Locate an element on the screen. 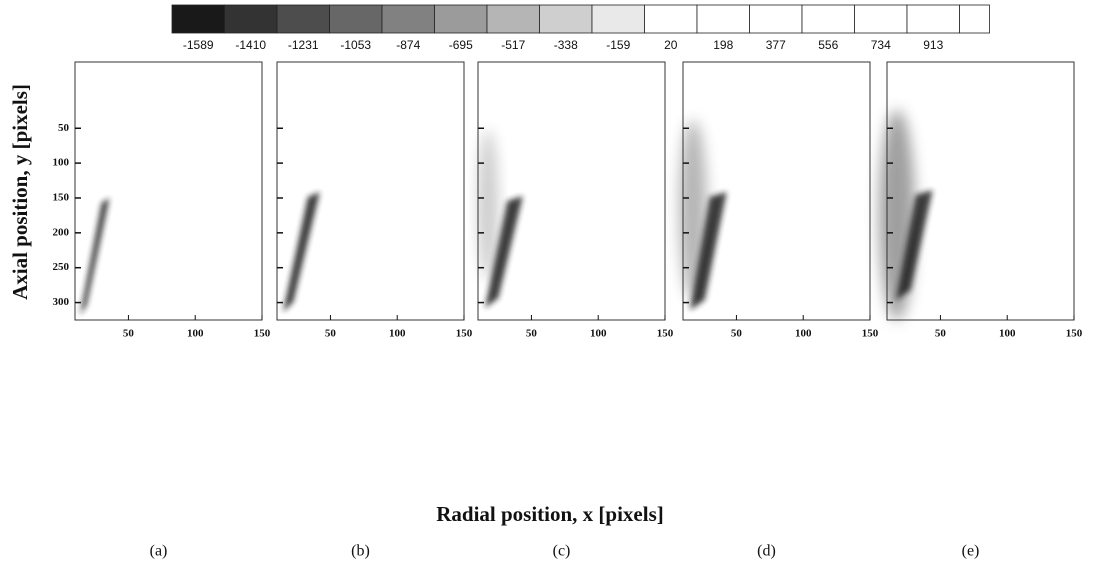  colorbar-tick-label: -159 is located at coordinates (618, 45).